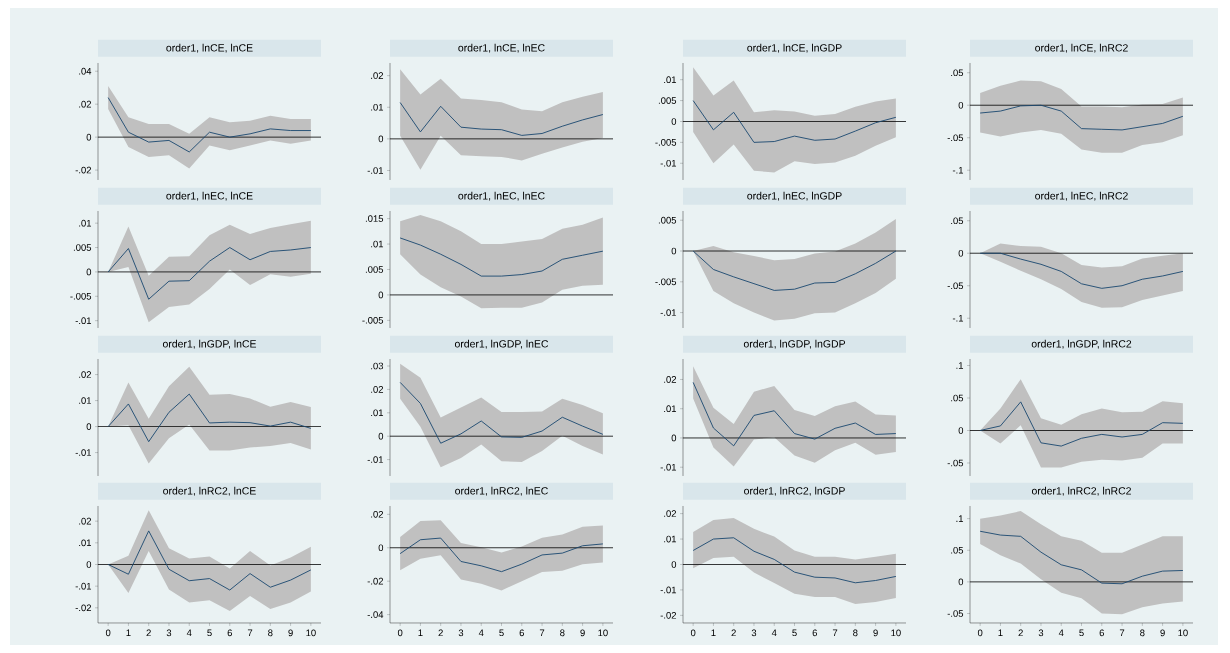  Describe the element at coordinates (209, 491) in the screenshot. I see `chart-title: order1, lnRC2, lnCE` at that location.